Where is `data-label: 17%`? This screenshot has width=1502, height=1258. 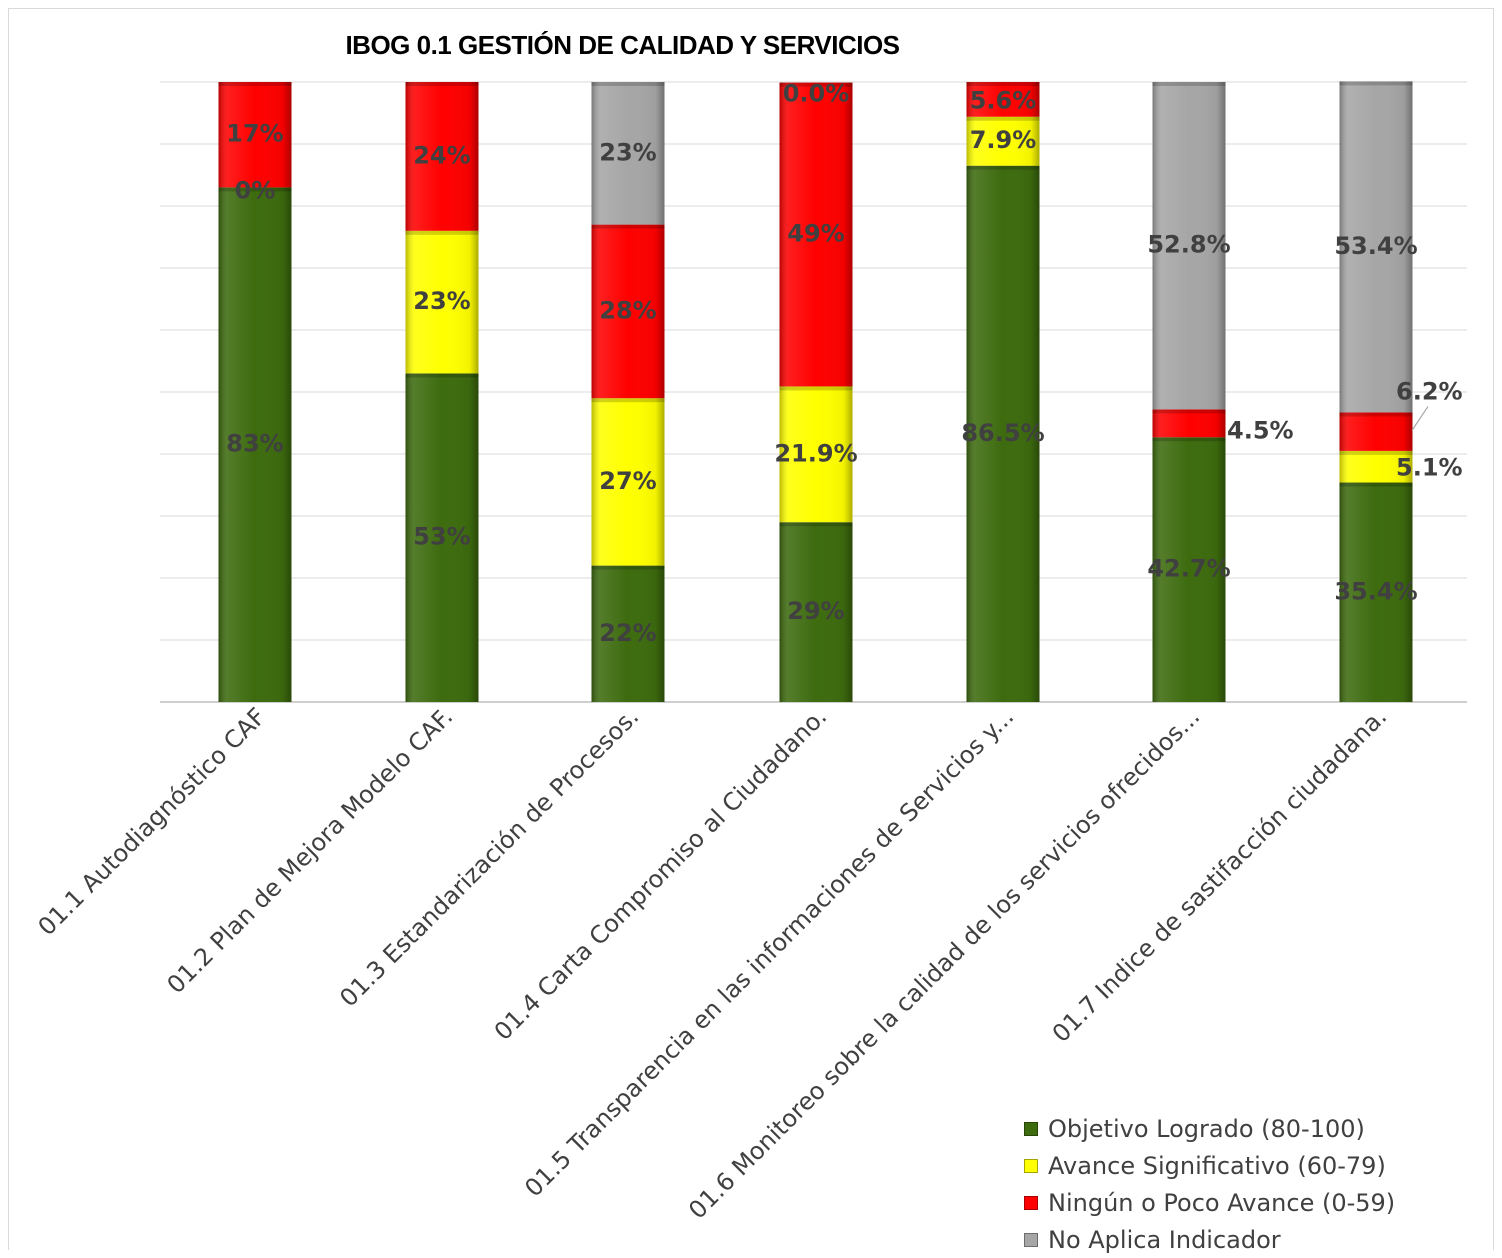
data-label: 17% is located at coordinates (254, 134).